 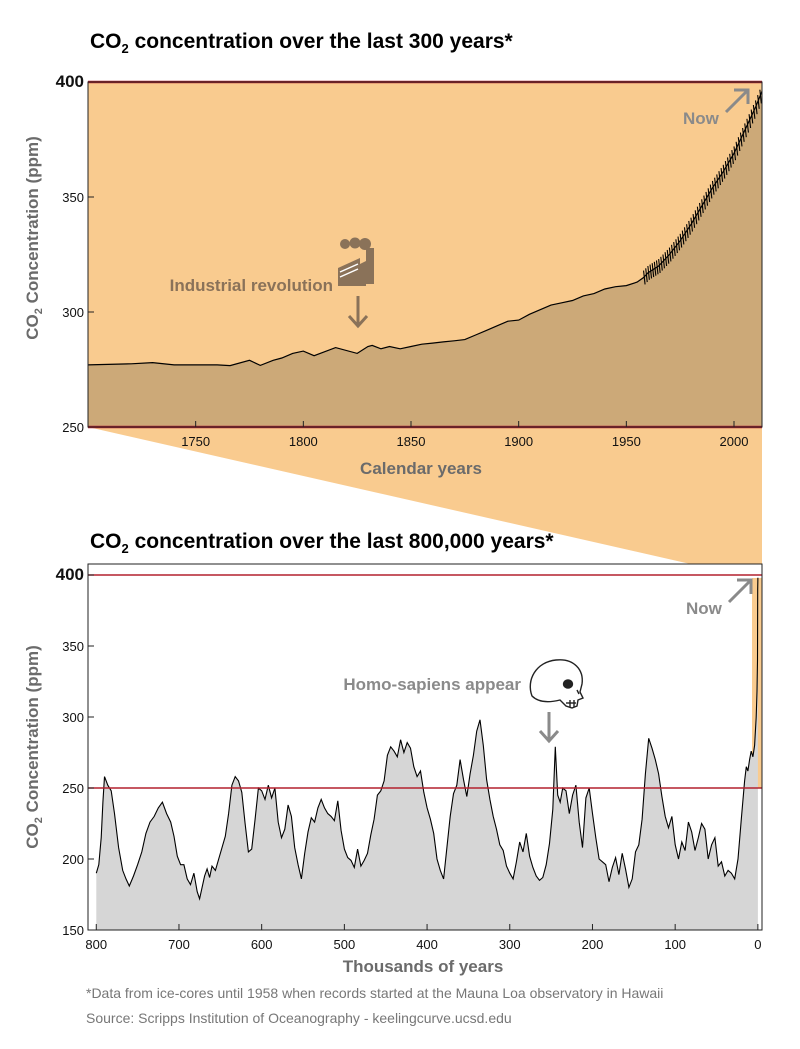 What do you see at coordinates (704, 608) in the screenshot?
I see `bottom-now-label: Now` at bounding box center [704, 608].